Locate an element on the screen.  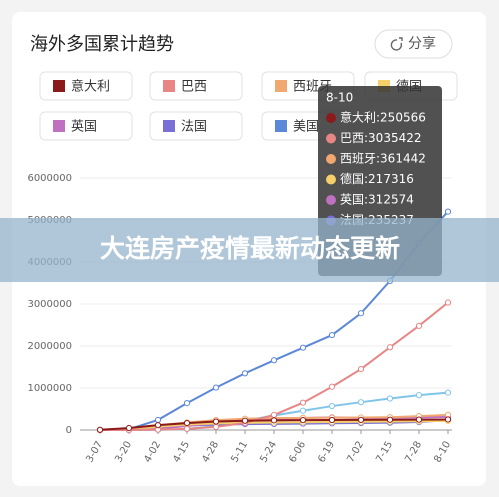
legend-label: 意大利 is located at coordinates (90, 87).